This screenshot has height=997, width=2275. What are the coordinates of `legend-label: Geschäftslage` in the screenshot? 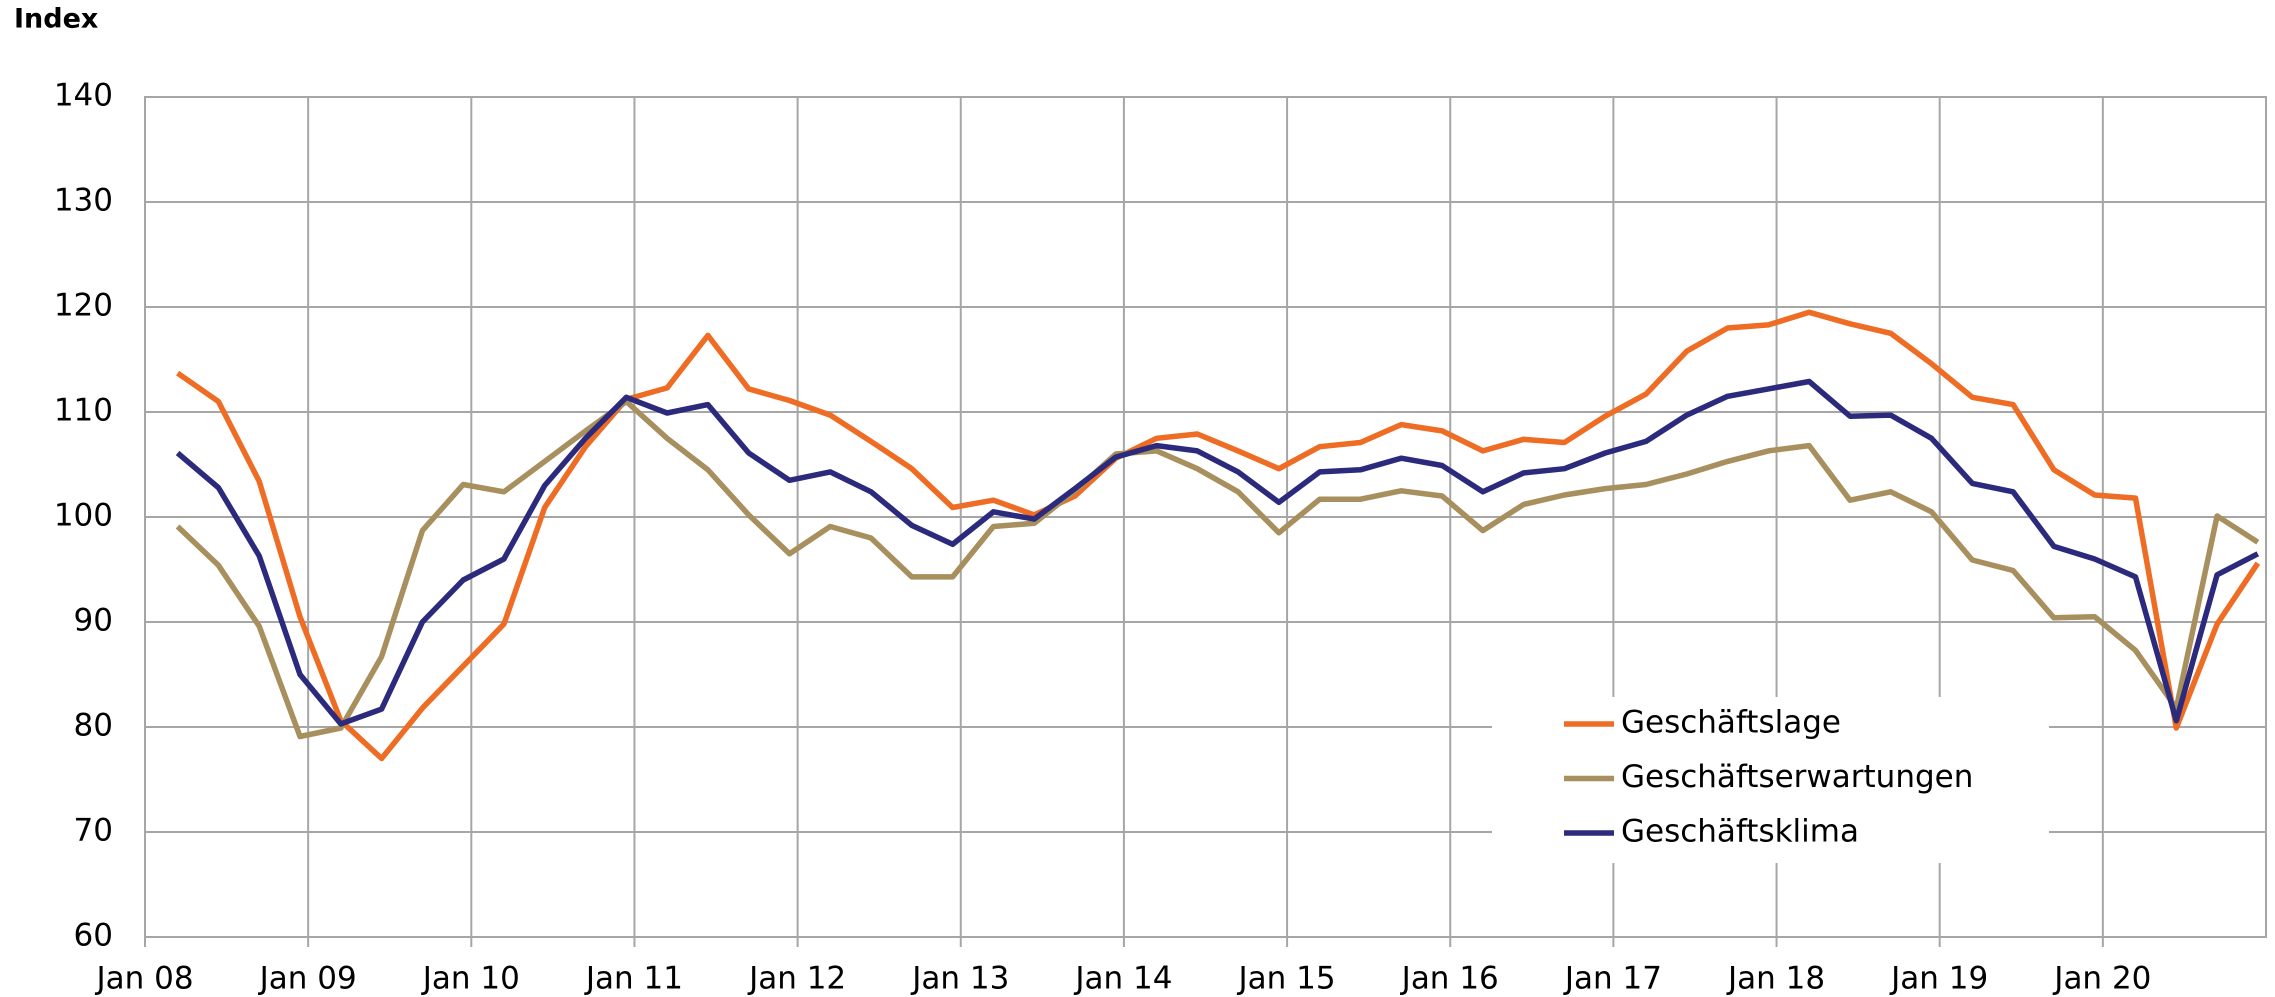 It's located at (1731, 723).